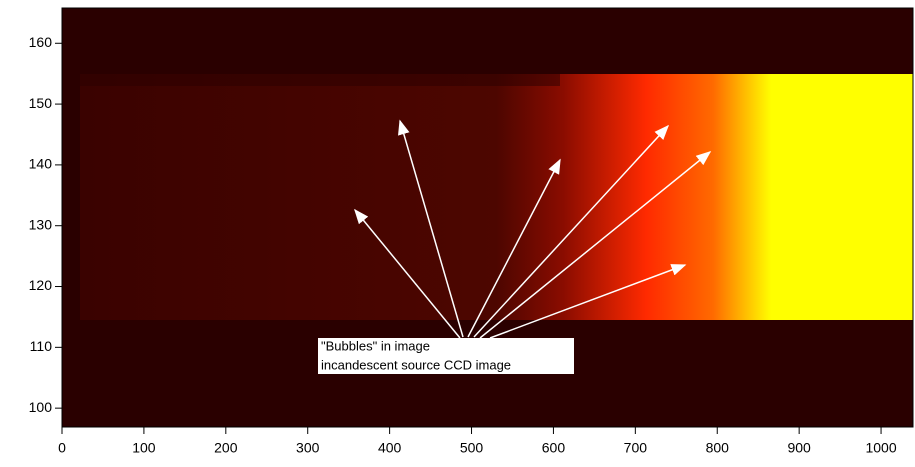 This screenshot has width=915, height=467. Describe the element at coordinates (226, 448) in the screenshot. I see `x-tick-label: 200` at that location.